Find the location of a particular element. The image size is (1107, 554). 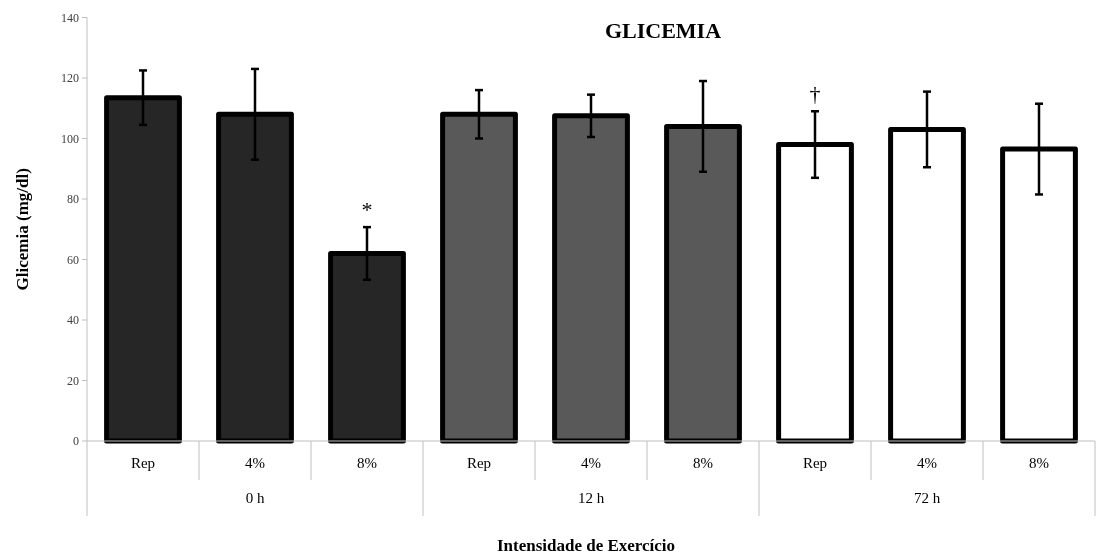

y-tick-label: 20 is located at coordinates (73, 380).